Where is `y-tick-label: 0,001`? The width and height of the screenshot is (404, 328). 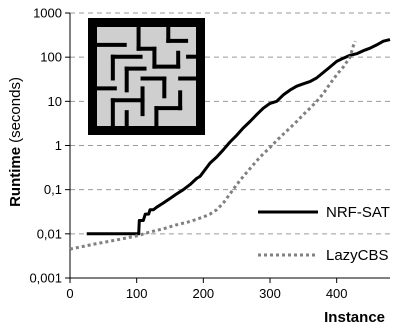
y-tick-label: 0,001 is located at coordinates (45, 278).